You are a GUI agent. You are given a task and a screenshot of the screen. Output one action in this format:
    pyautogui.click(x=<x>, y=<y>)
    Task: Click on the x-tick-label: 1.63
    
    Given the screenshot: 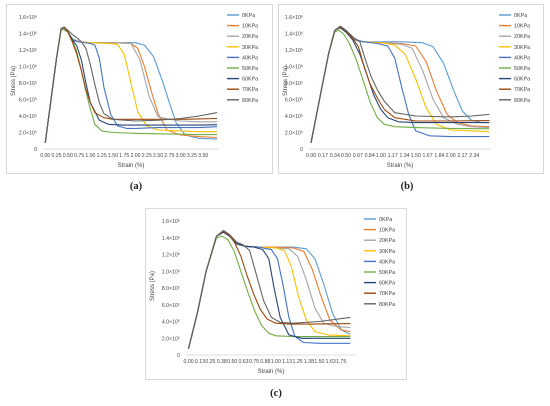 What is the action you would take?
    pyautogui.click(x=331, y=362)
    